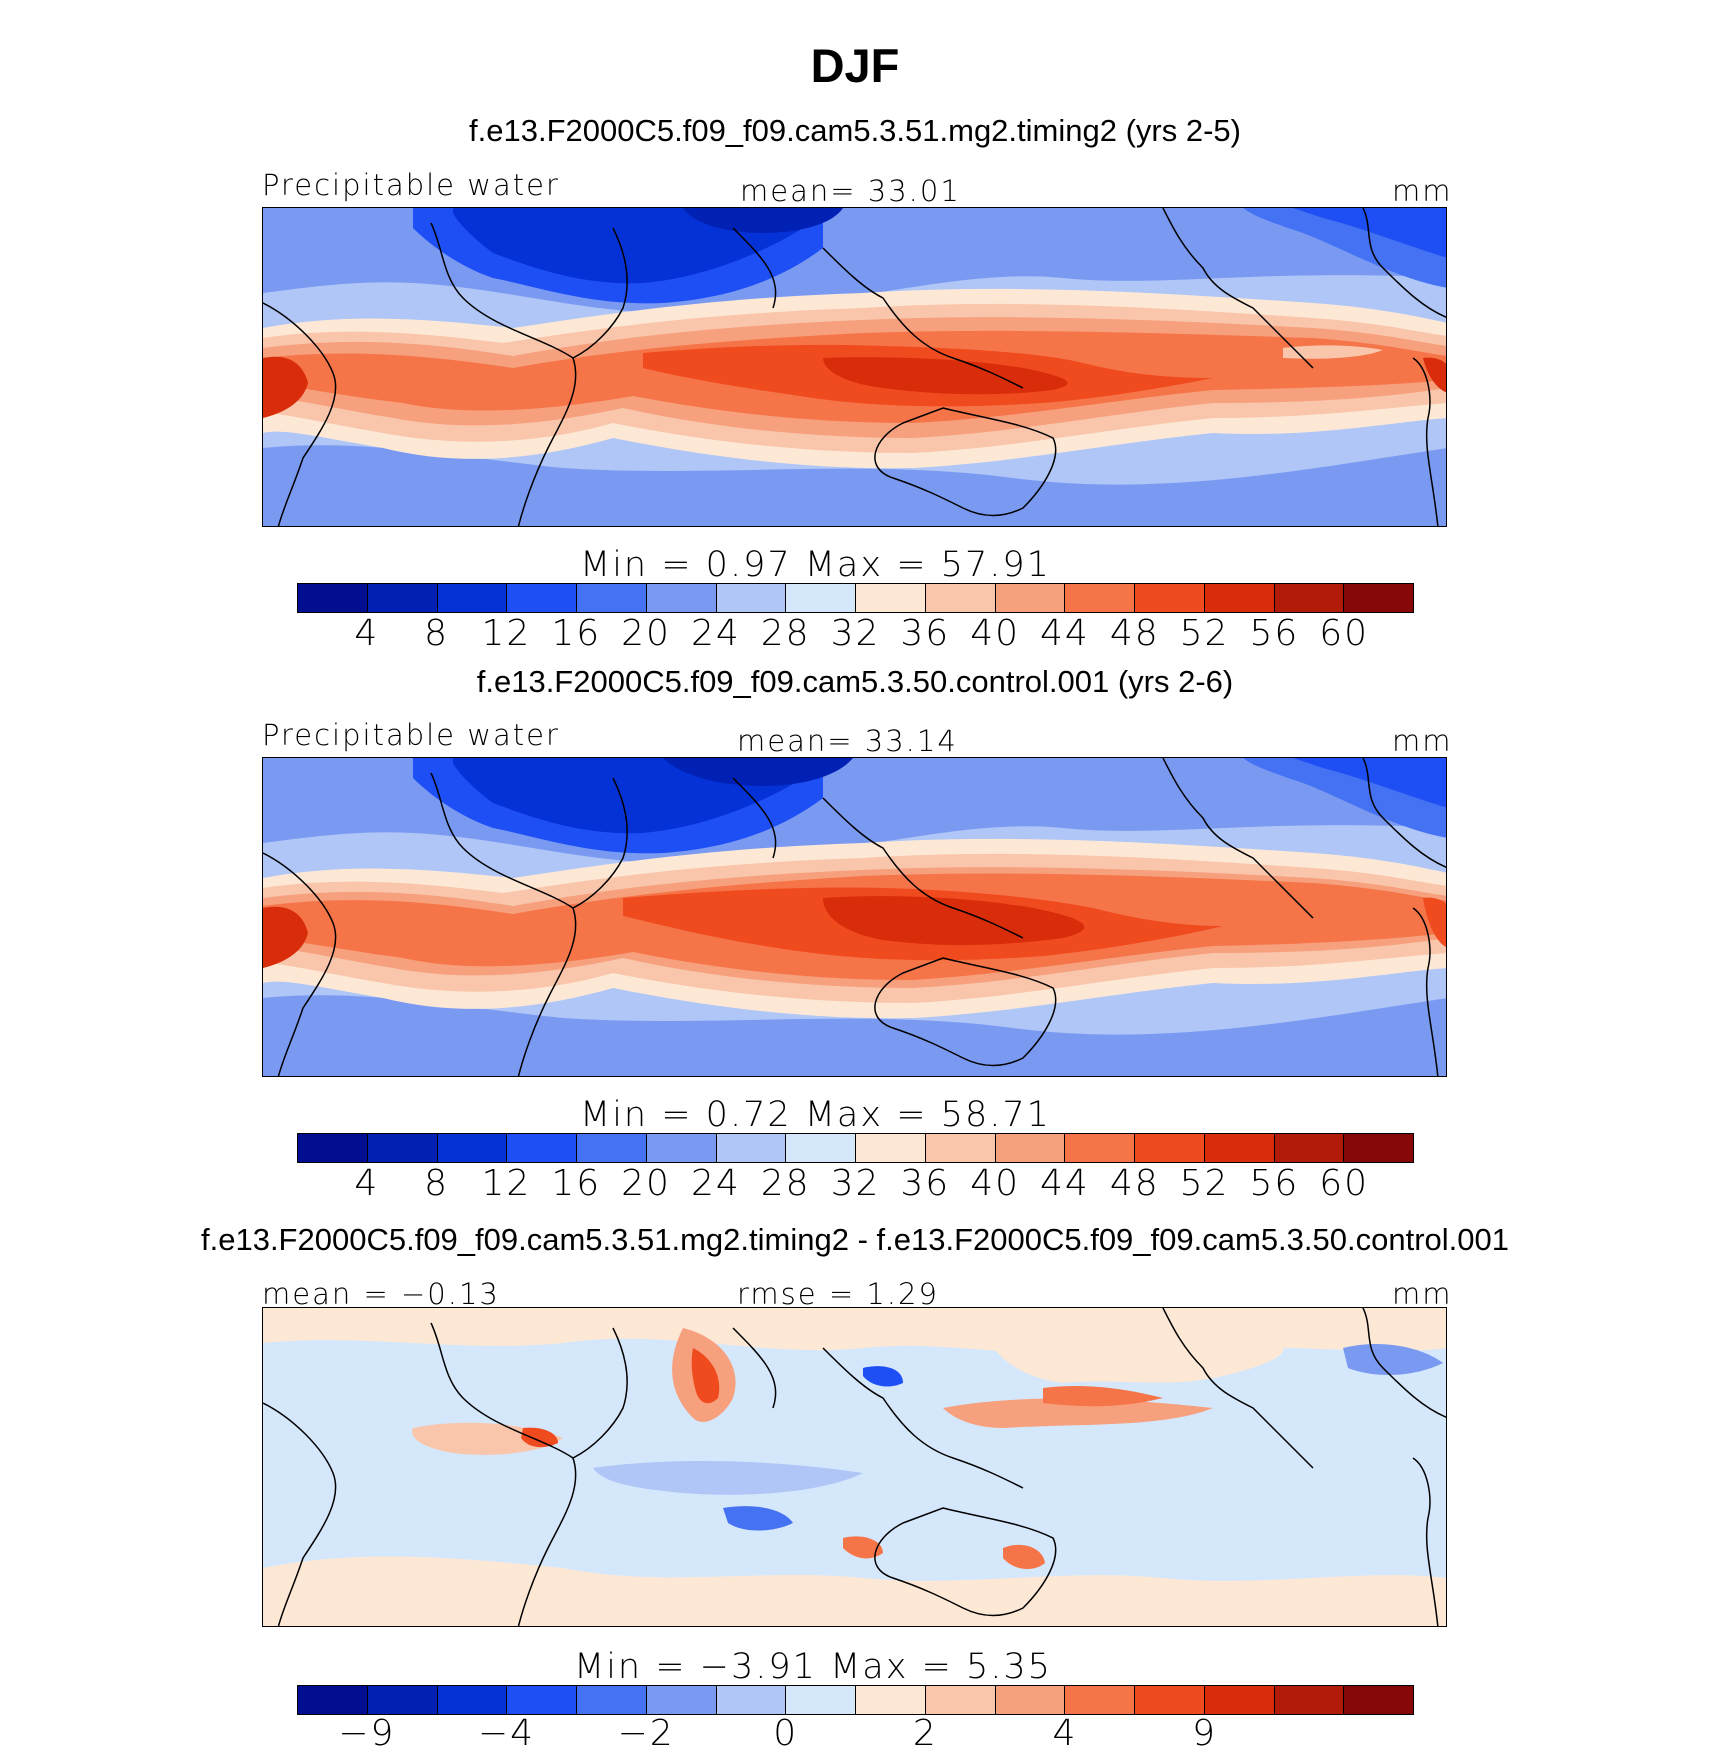  What do you see at coordinates (838, 1294) in the screenshot?
I see `panel3-rmse-label: rmse = 1.29` at bounding box center [838, 1294].